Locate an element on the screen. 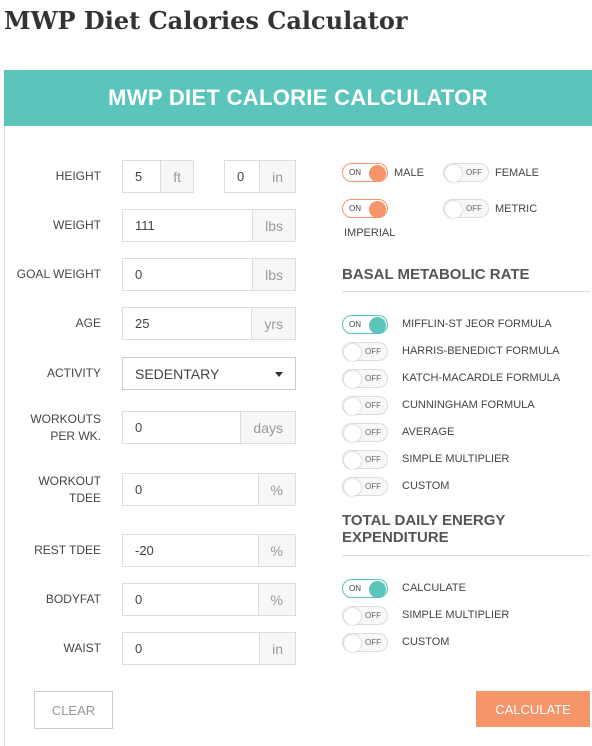  input-value: 5 is located at coordinates (139, 176).